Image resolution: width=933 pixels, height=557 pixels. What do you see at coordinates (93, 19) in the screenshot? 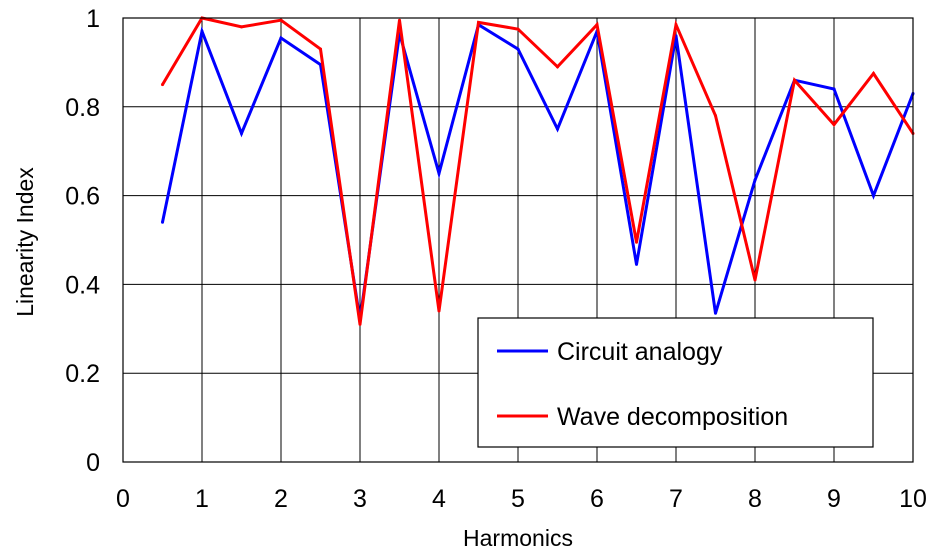
I see `y-tick-label: 1` at bounding box center [93, 19].